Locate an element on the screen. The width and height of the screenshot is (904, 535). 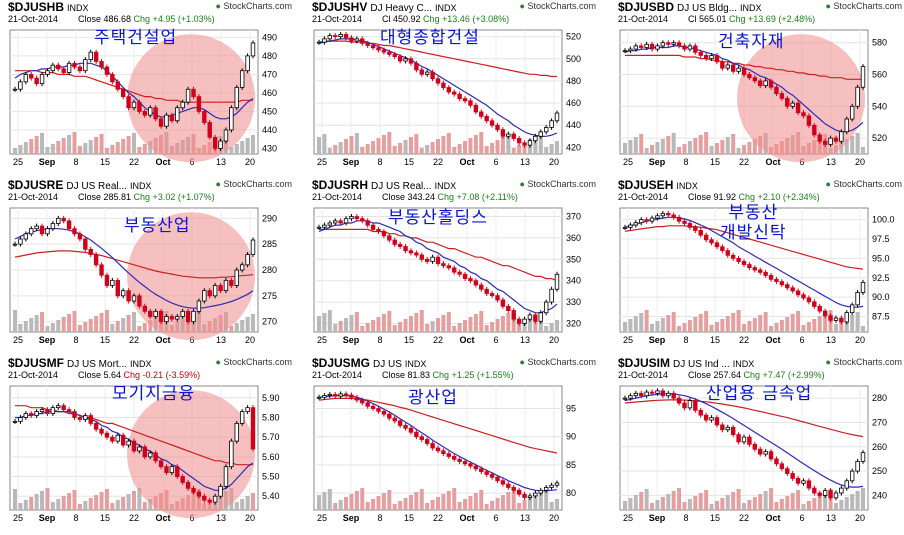
x-tick-label: 6 is located at coordinates (495, 518).